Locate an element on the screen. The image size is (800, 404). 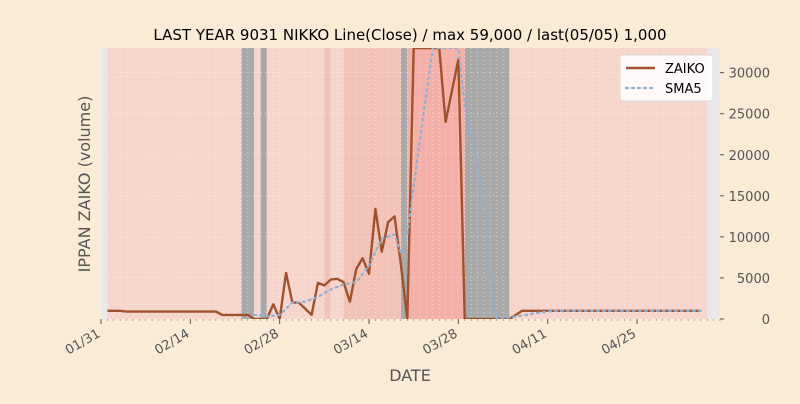
y-axis: 0 5000 10000 15000 20000 25000 30000 is located at coordinates (745, 197).